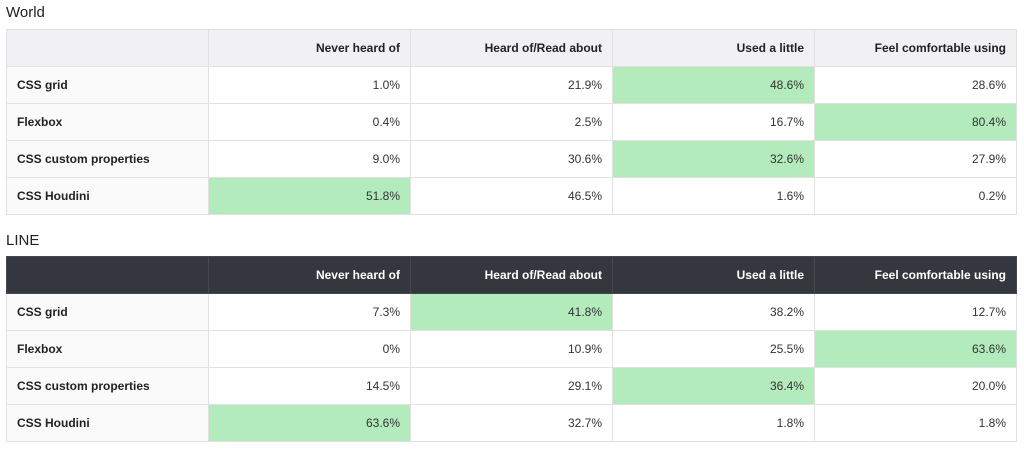  Describe the element at coordinates (713, 312) in the screenshot. I see `value-cell: 38.2%` at that location.